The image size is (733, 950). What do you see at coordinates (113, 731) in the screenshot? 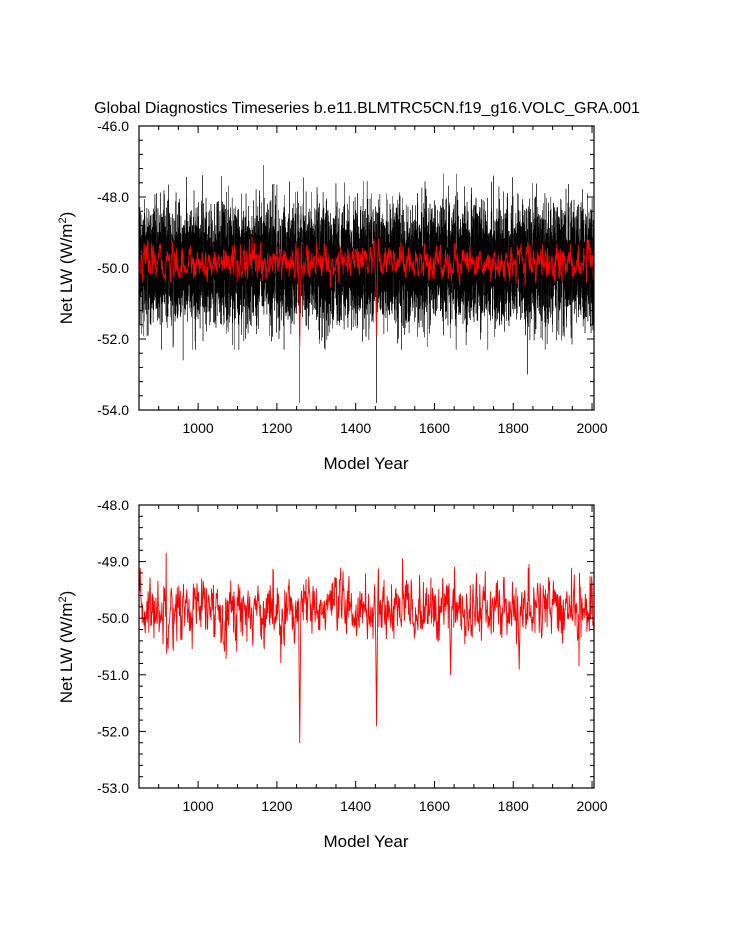
I see `bottom-ytick-label: -52.0` at bounding box center [113, 731].